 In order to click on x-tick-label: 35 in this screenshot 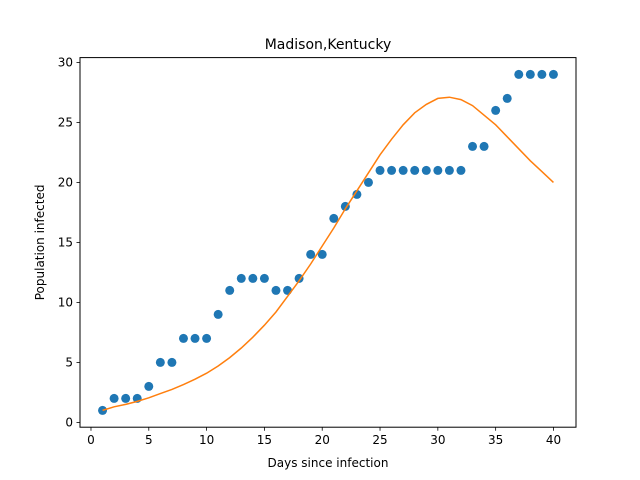, I will do `click(495, 440)`.